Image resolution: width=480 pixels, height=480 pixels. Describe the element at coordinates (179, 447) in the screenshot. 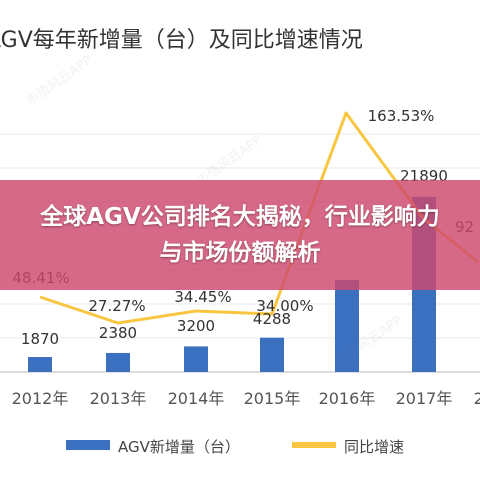

I see `legend-bar-label: AGV新增量（台）` at that location.